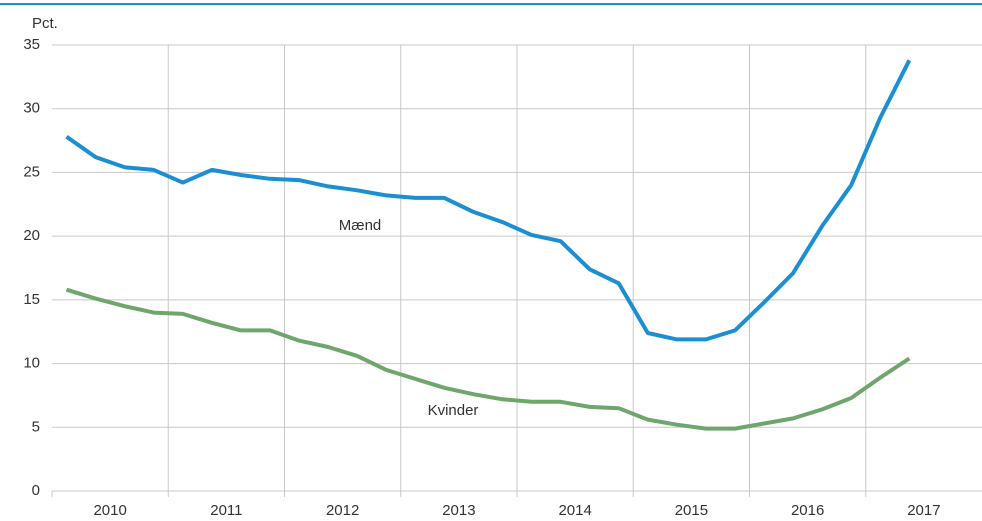 This screenshot has width=982, height=521. Describe the element at coordinates (31, 299) in the screenshot. I see `y-tick-label: 15` at that location.